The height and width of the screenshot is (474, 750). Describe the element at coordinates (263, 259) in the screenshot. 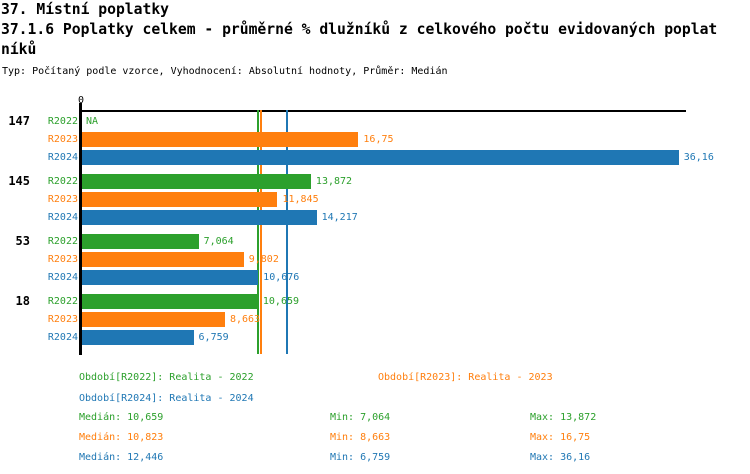

I see `bar-value-label: 9,802` at that location.